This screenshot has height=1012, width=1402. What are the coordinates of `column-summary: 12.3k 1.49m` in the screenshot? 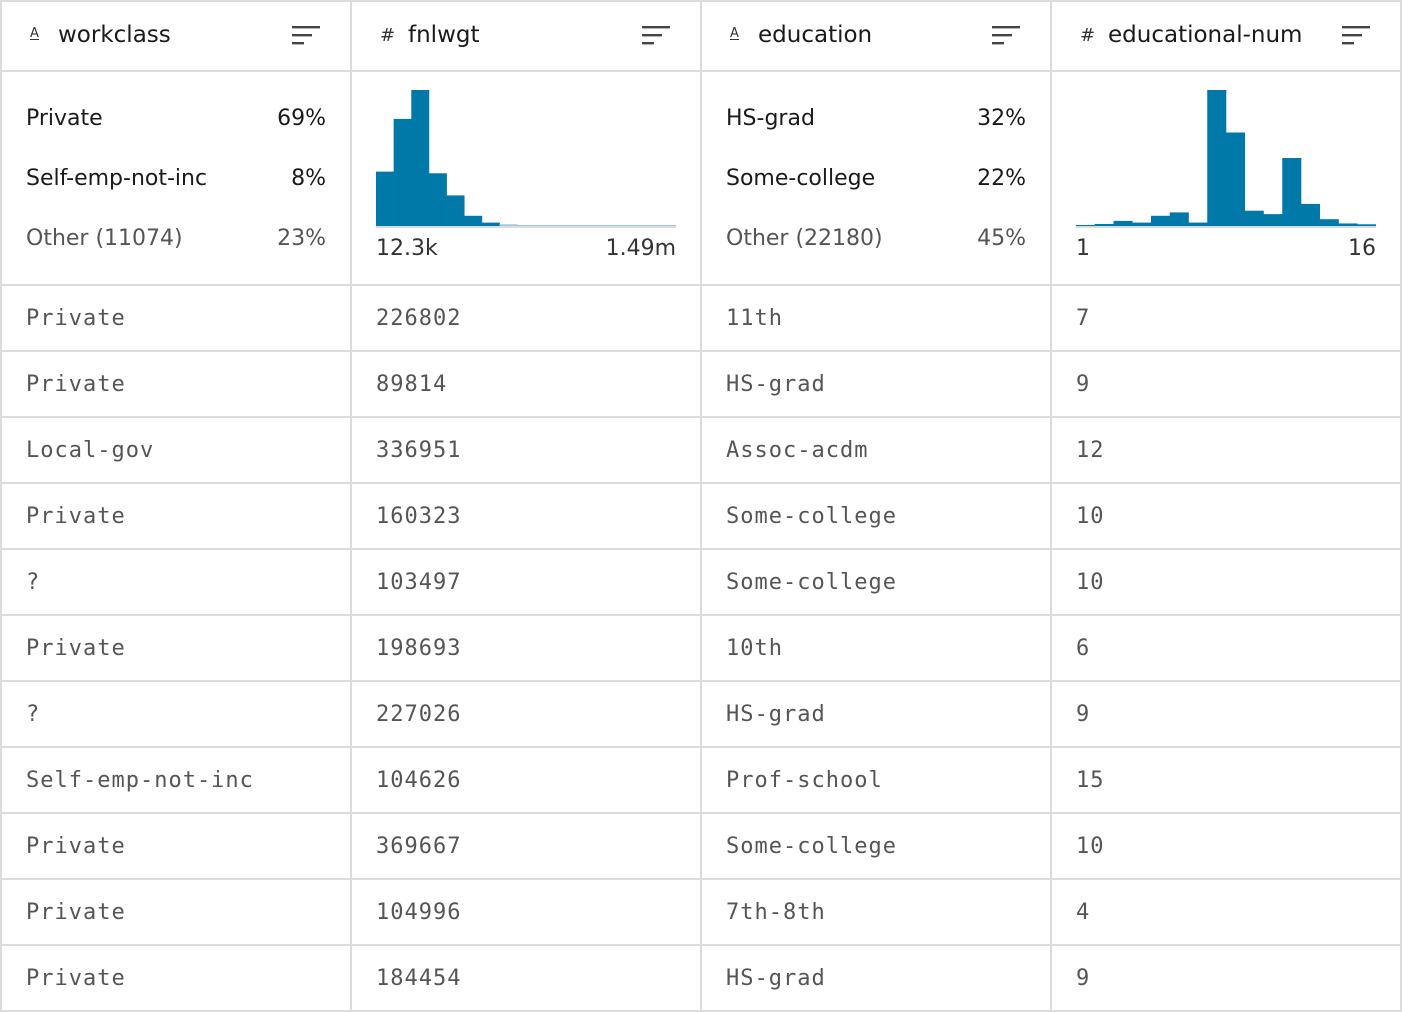 It's located at (525, 178).